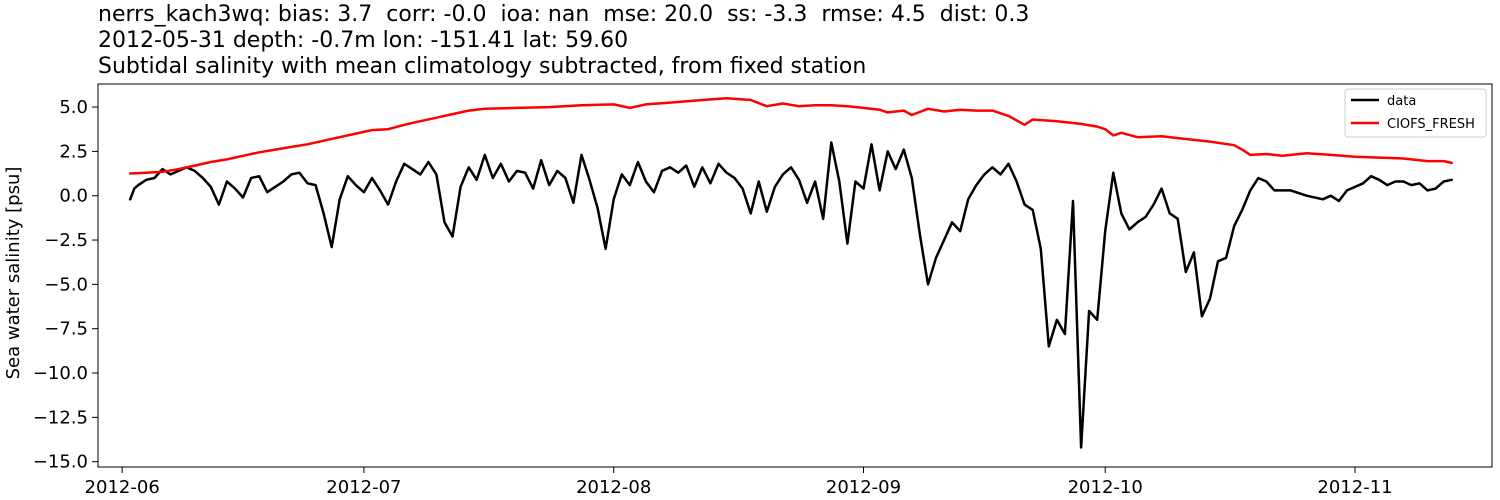 Image resolution: width=1500 pixels, height=500 pixels. What do you see at coordinates (1354, 487) in the screenshot?
I see `x-tick-label: 2012-11` at bounding box center [1354, 487].